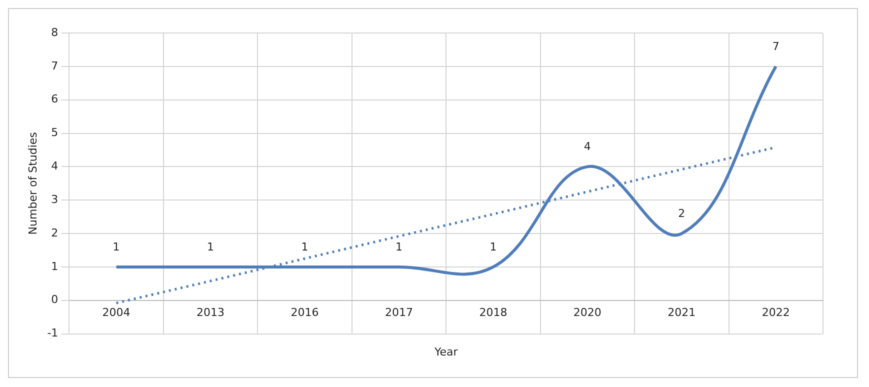  What do you see at coordinates (587, 147) in the screenshot?
I see `data-label: 4` at bounding box center [587, 147].